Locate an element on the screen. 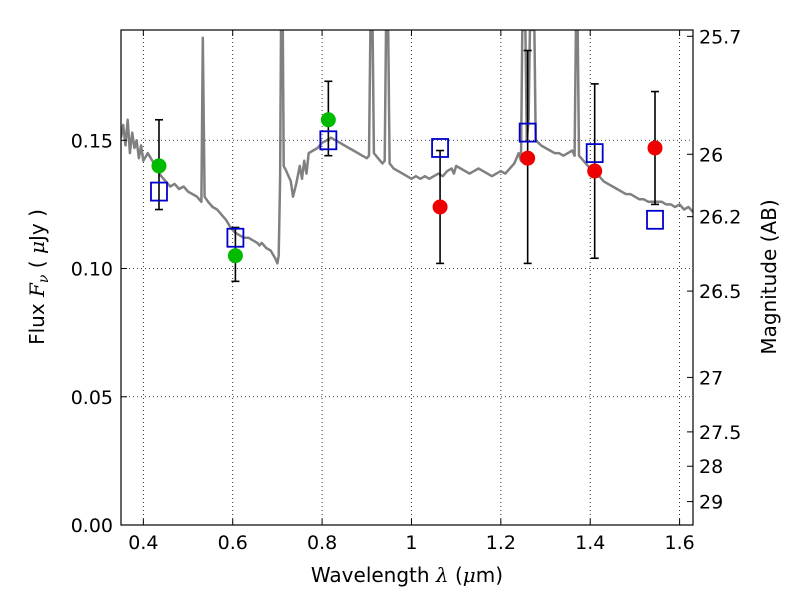 The width and height of the screenshot is (800, 600). mag-tick-label: 26.2 is located at coordinates (720, 218).